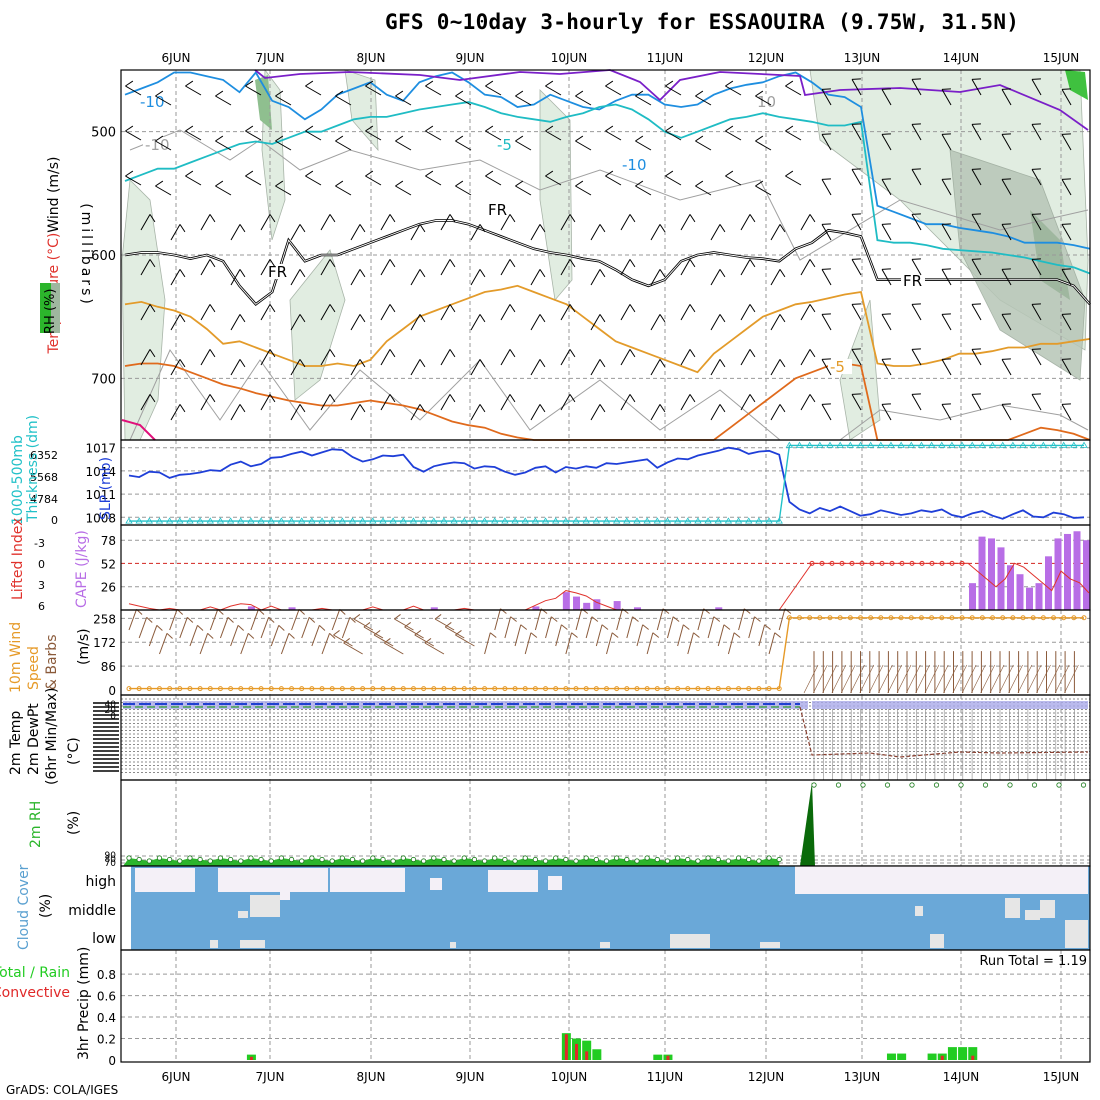 Image resolution: width=1100 pixels, height=1100 pixels. What do you see at coordinates (606, 483) in the screenshot?
I see `slp-line` at bounding box center [606, 483].